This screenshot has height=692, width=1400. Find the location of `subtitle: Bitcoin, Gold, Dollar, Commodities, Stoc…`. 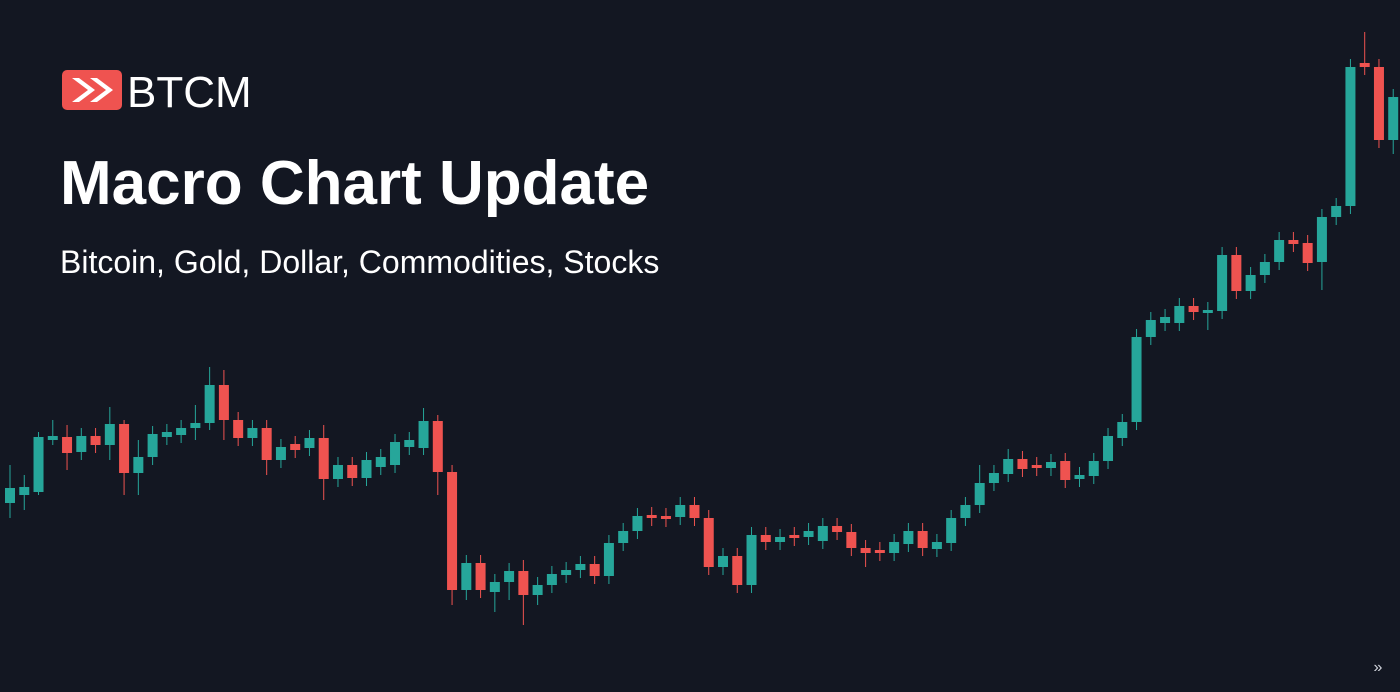

subtitle: Bitcoin, Gold, Dollar, Commodities, Stoc… is located at coordinates (359, 262).